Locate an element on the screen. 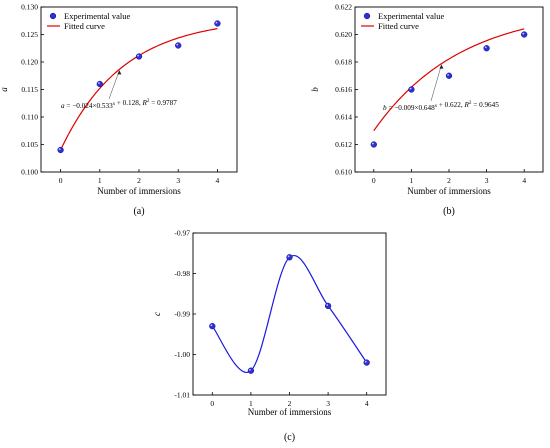 The height and width of the screenshot is (448, 550). y-tick-label: 0.616 is located at coordinates (343, 89).